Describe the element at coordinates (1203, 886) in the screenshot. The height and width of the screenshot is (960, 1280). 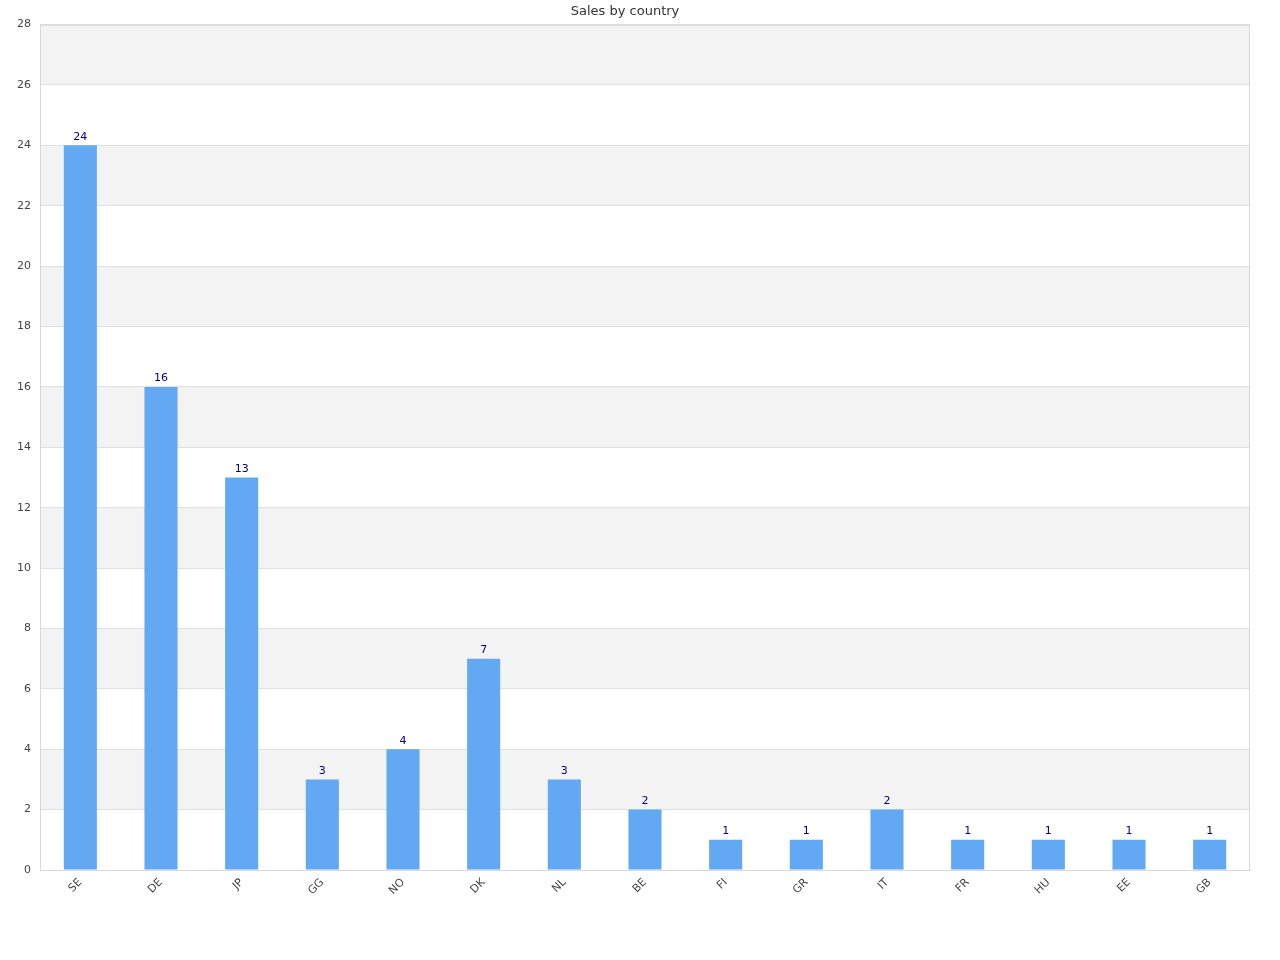
I see `x-tick-label: GB` at that location.